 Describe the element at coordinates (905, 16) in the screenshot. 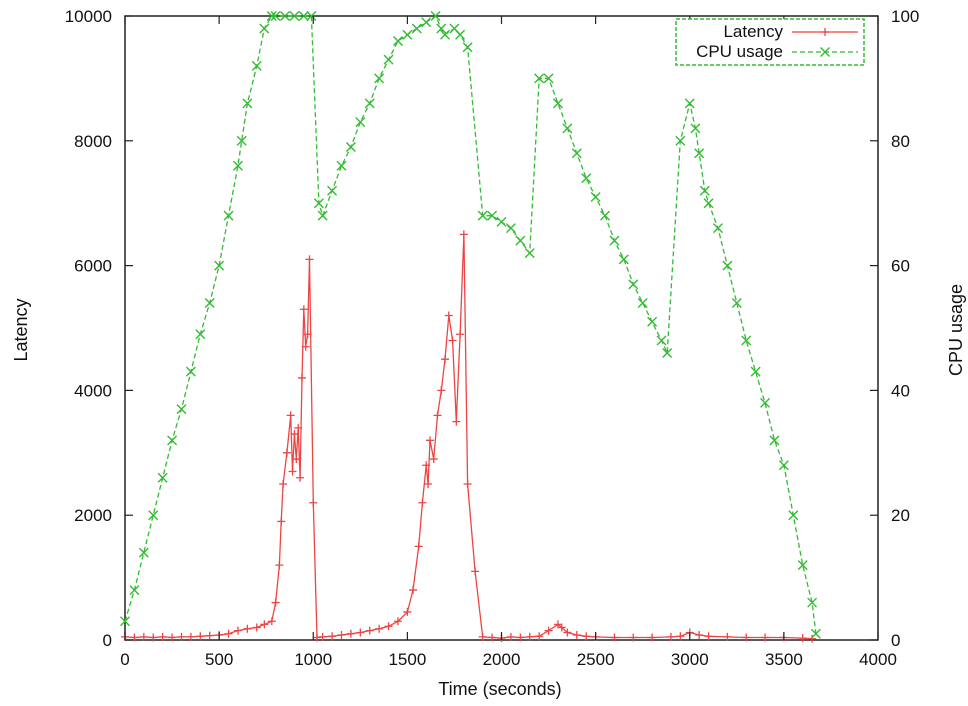

I see `y2-tick-label: 100` at that location.